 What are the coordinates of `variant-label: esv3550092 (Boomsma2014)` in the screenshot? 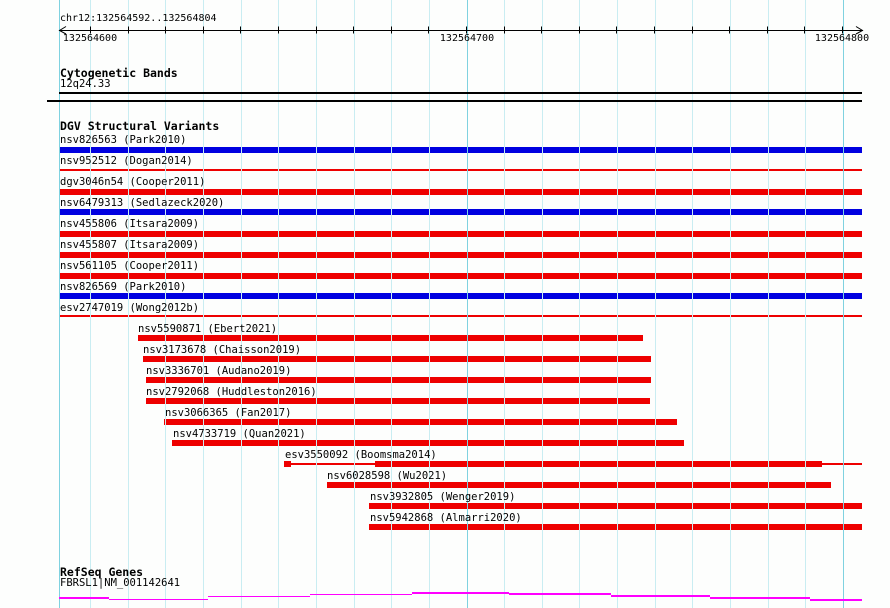 It's located at (361, 455).